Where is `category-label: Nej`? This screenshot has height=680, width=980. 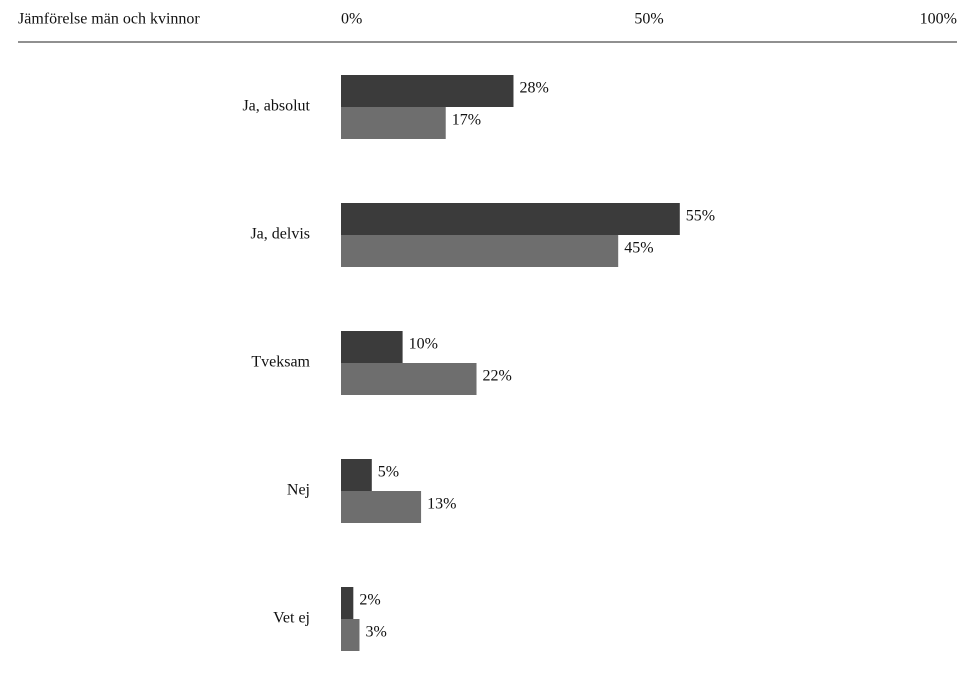 category-label: Nej is located at coordinates (298, 490).